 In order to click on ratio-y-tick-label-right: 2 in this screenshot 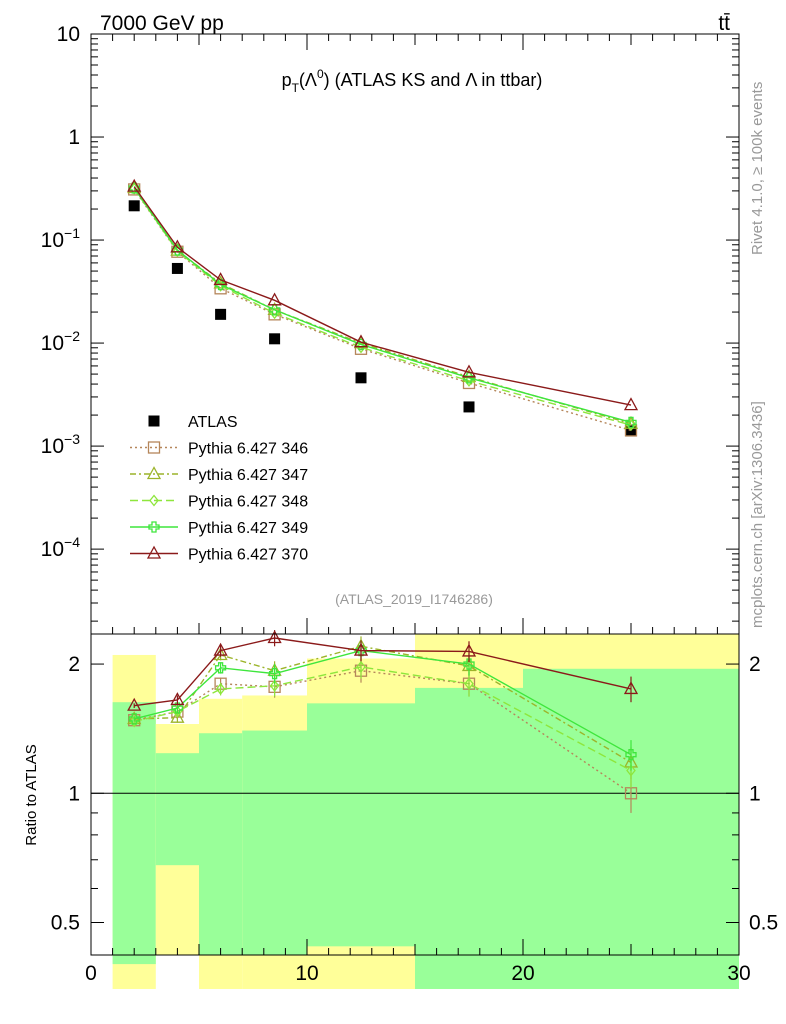, I will do `click(755, 664)`.